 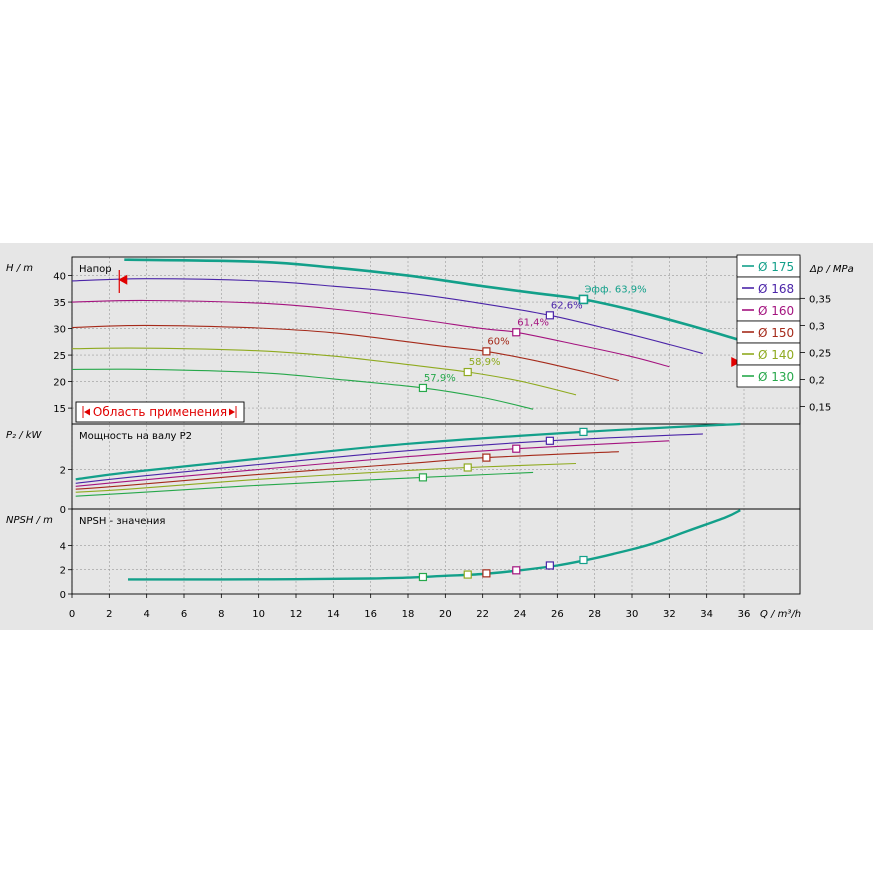 I want to click on x-tick-label: 12, so click(x=296, y=614).